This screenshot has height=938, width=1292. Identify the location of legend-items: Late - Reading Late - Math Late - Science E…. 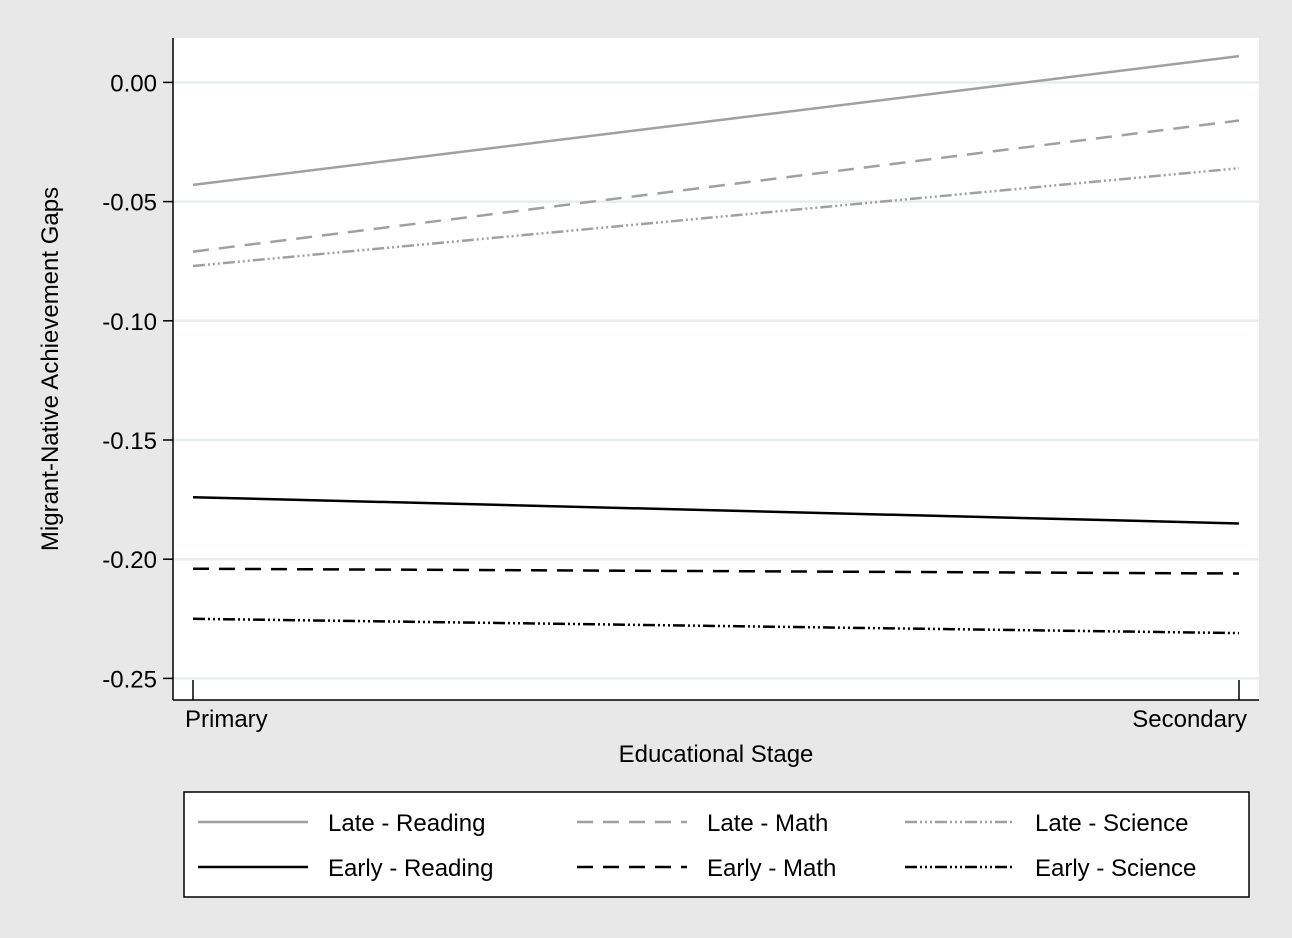
(697, 846).